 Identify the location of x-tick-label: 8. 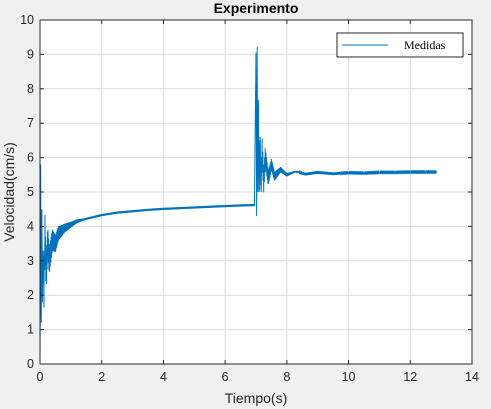
(286, 377).